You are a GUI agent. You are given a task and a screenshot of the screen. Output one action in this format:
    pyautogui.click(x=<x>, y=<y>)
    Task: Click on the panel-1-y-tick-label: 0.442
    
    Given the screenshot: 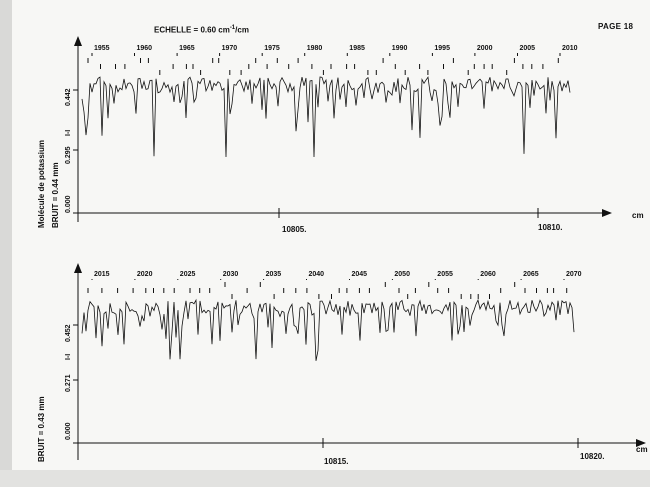 What is the action you would take?
    pyautogui.click(x=68, y=97)
    